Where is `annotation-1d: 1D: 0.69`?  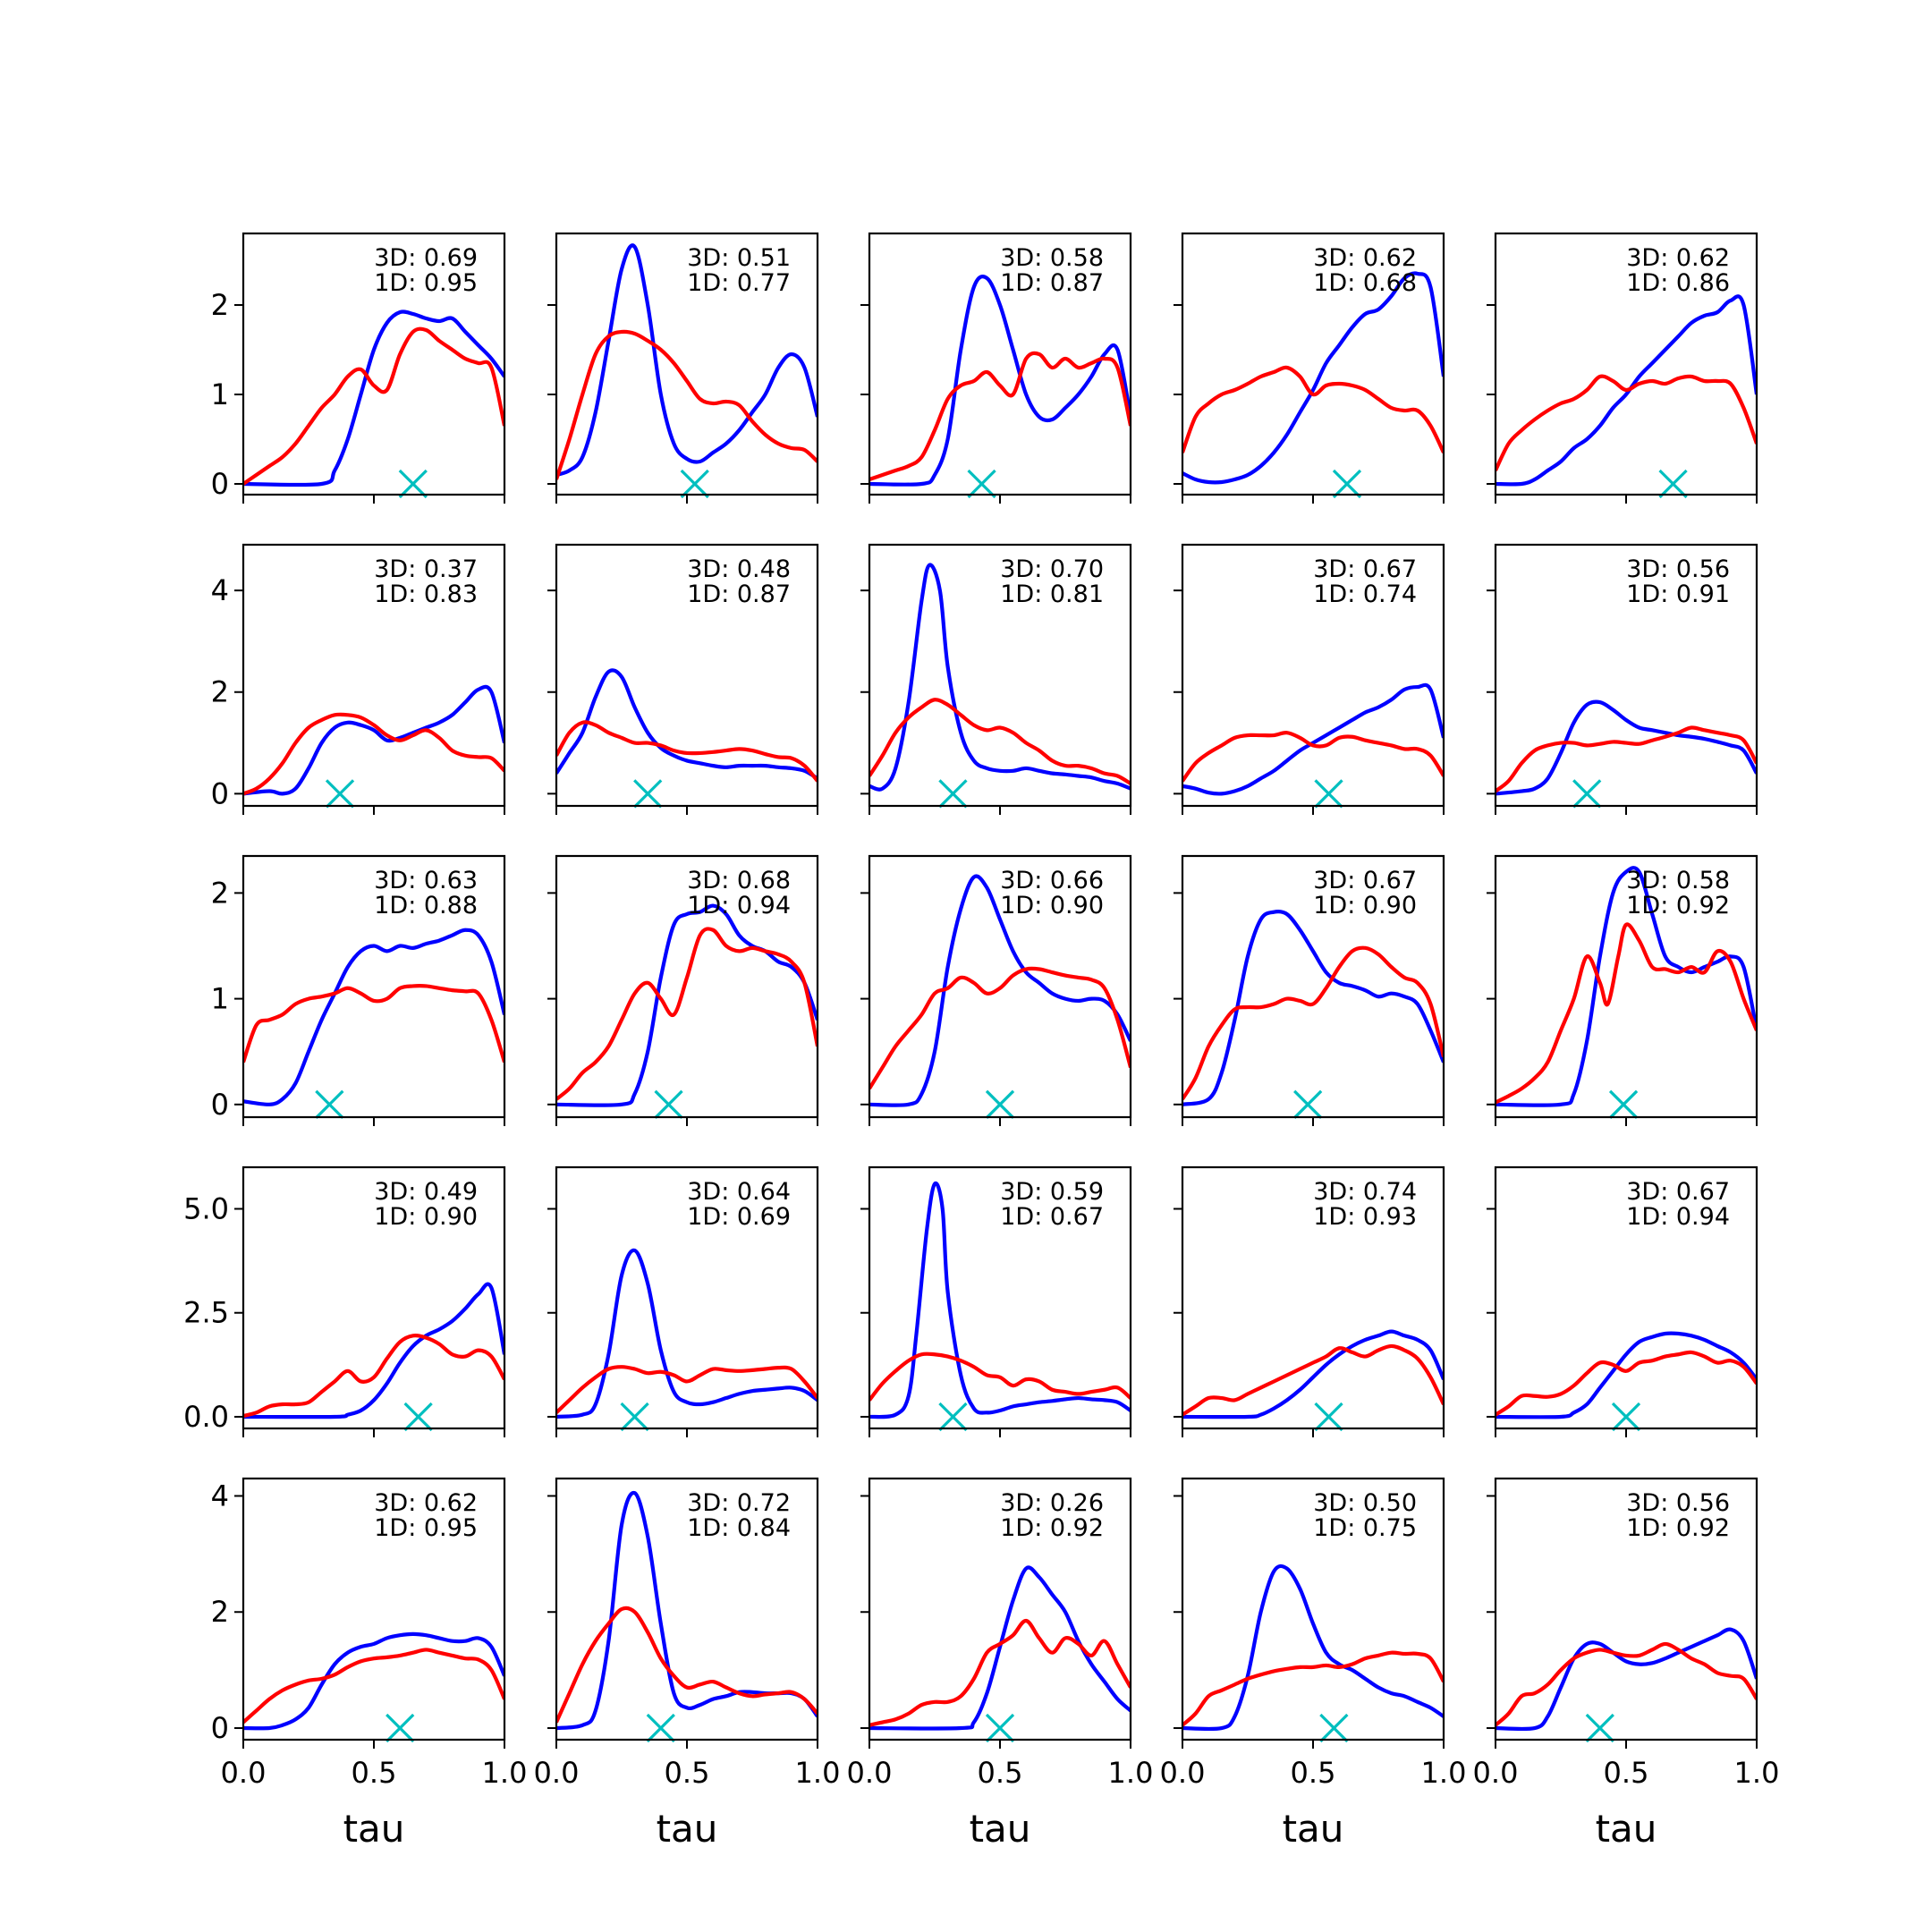 annotation-1d: 1D: 0.69 is located at coordinates (739, 1217).